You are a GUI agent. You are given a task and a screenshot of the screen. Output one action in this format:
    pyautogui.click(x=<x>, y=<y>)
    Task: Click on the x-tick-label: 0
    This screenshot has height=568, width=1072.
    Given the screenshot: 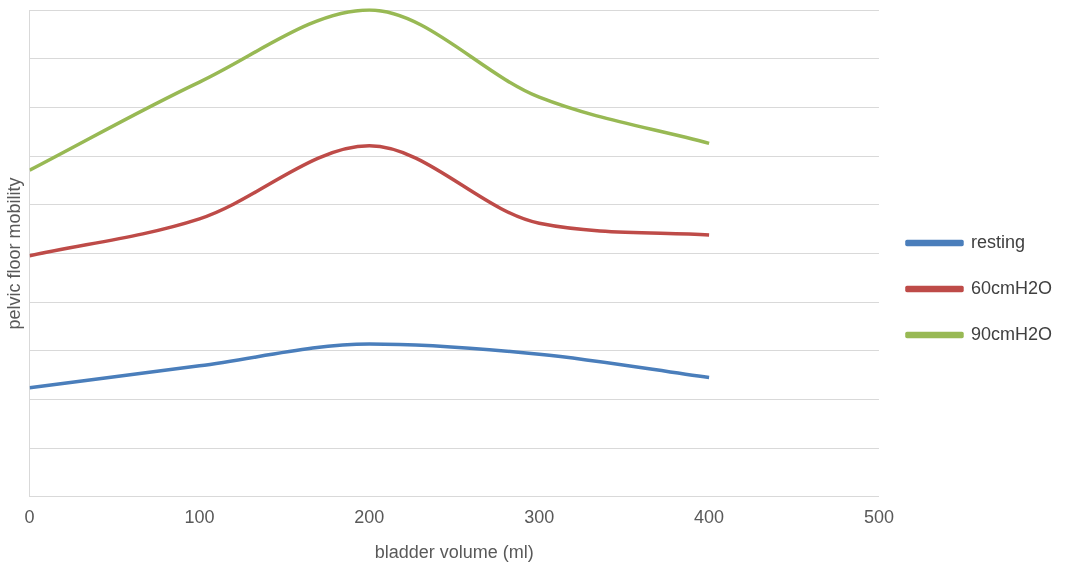 What is the action you would take?
    pyautogui.click(x=29, y=516)
    